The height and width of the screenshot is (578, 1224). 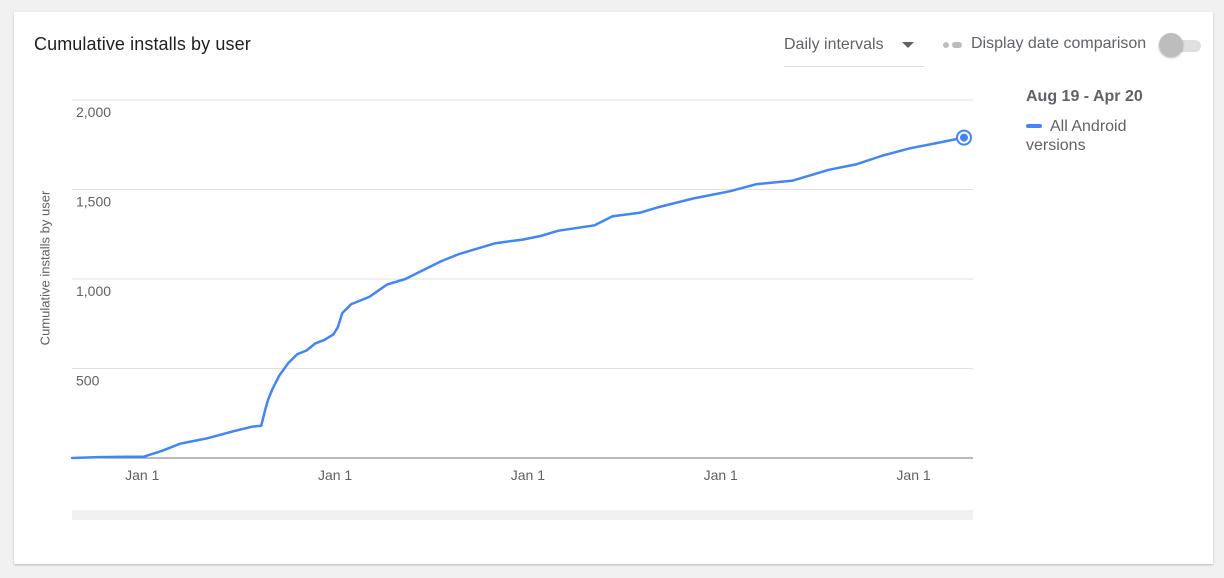 I want to click on y-tick-label: 1,500, so click(x=93, y=202).